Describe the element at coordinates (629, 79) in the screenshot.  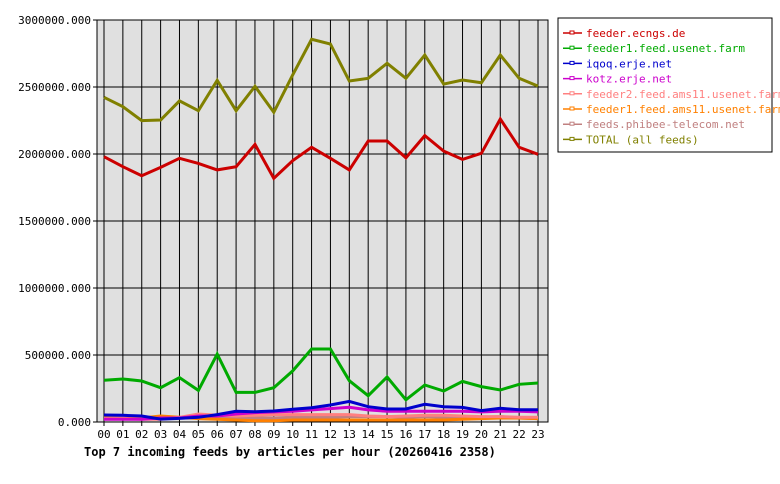
I see `legend-label: kotz.erje.net` at that location.